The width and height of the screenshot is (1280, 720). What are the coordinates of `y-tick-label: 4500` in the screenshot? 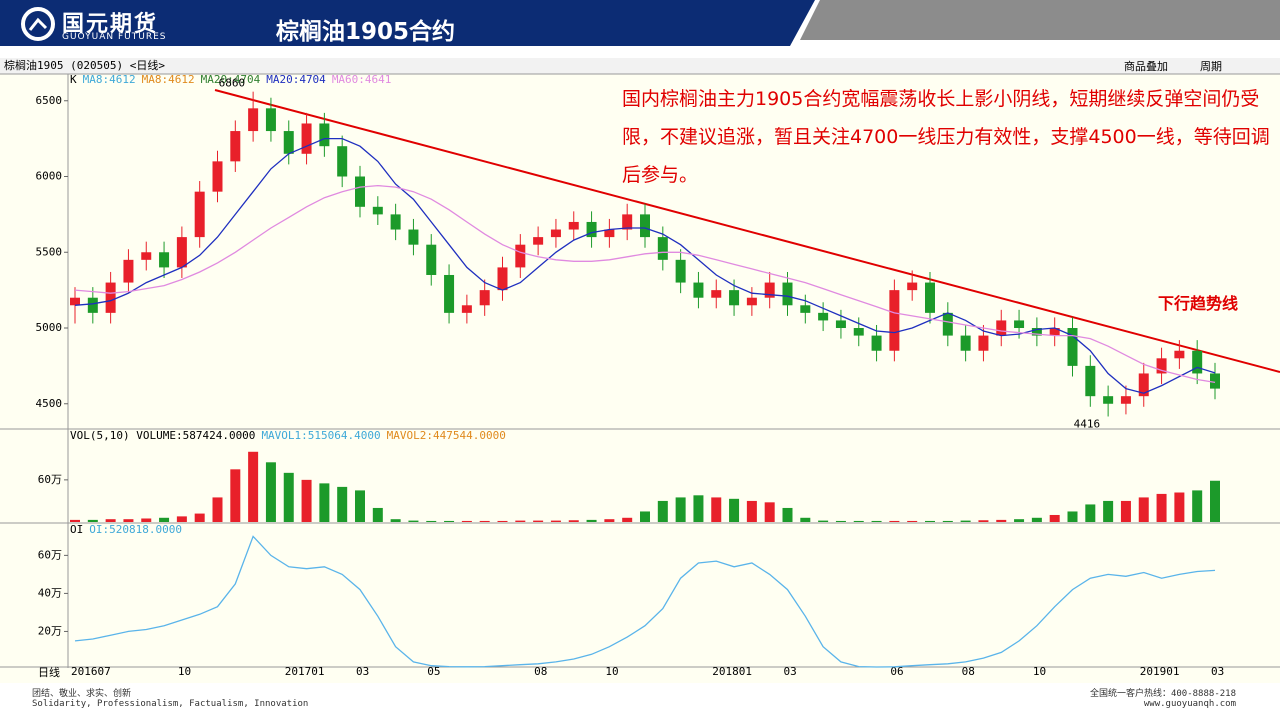 It's located at (49, 403).